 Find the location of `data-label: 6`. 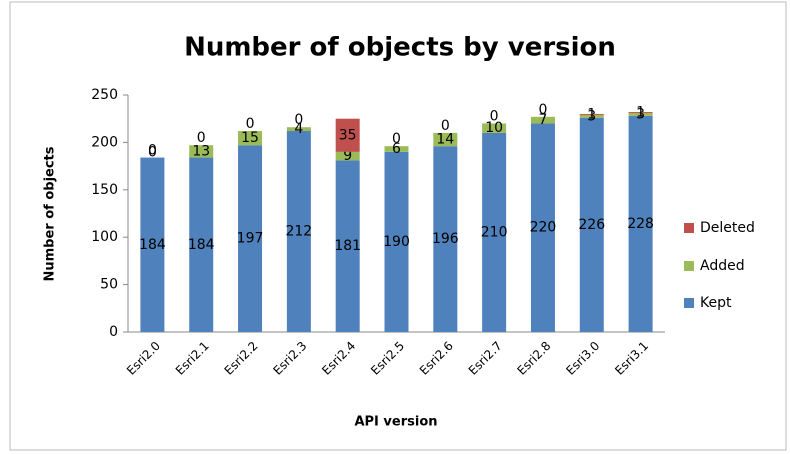

data-label: 6 is located at coordinates (396, 149).